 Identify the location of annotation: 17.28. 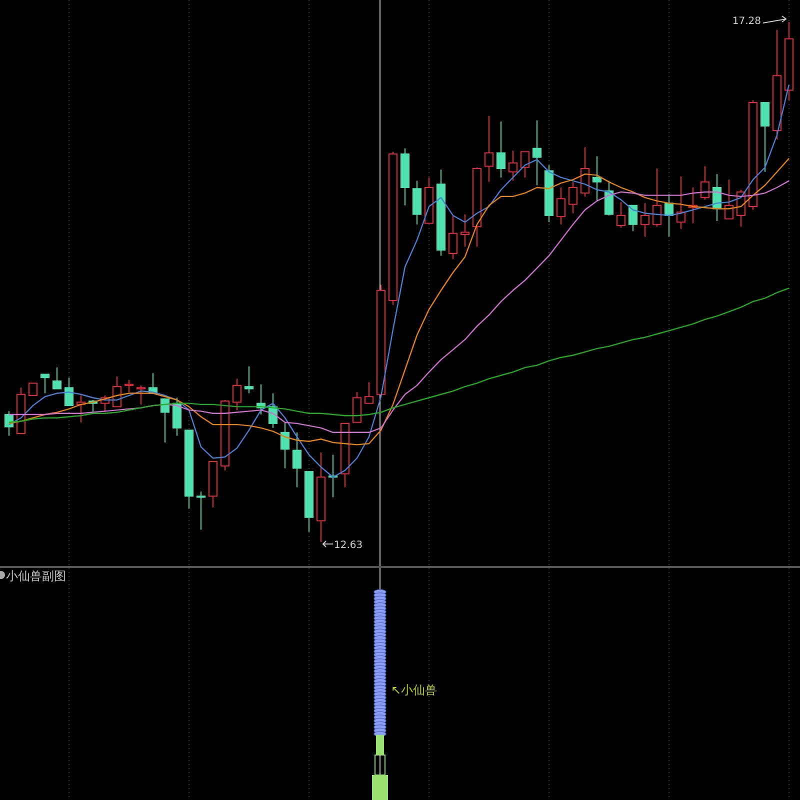
(746, 21).